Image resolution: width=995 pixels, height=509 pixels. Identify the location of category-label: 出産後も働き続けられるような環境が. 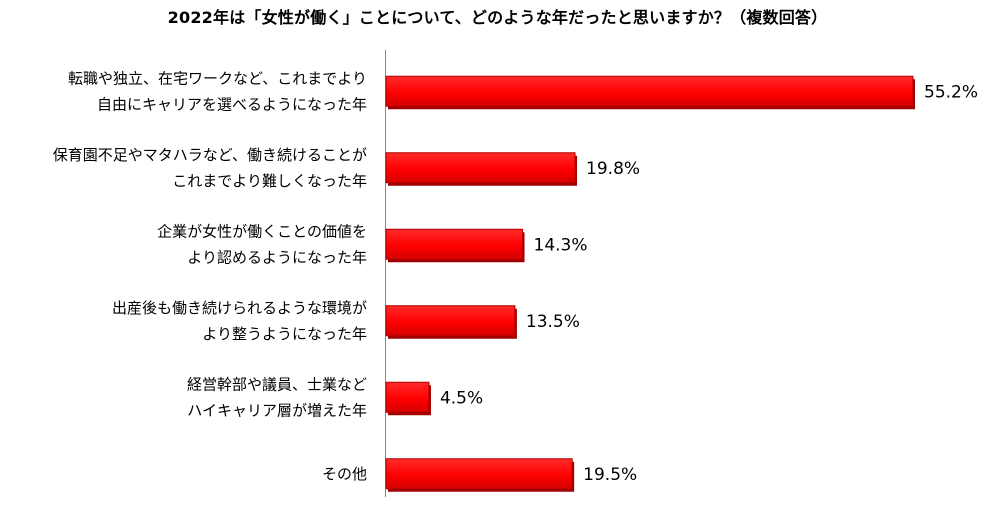
(239, 308).